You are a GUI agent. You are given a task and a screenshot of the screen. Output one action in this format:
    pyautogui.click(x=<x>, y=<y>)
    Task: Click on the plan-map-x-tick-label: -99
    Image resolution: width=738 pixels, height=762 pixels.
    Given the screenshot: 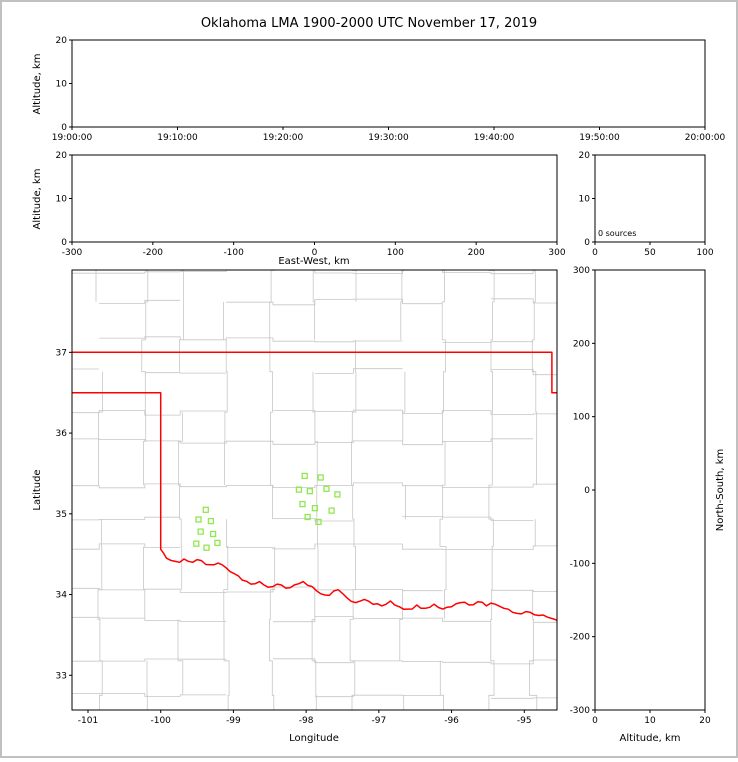 What is the action you would take?
    pyautogui.click(x=233, y=721)
    